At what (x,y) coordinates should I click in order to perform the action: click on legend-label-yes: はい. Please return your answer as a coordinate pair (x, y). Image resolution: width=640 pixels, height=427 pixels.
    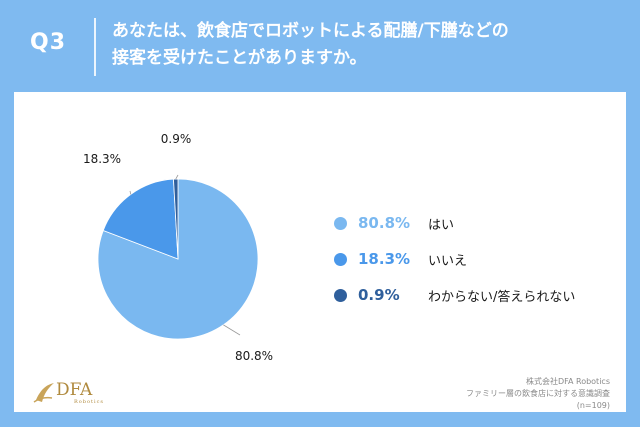
    Looking at the image, I should click on (441, 225).